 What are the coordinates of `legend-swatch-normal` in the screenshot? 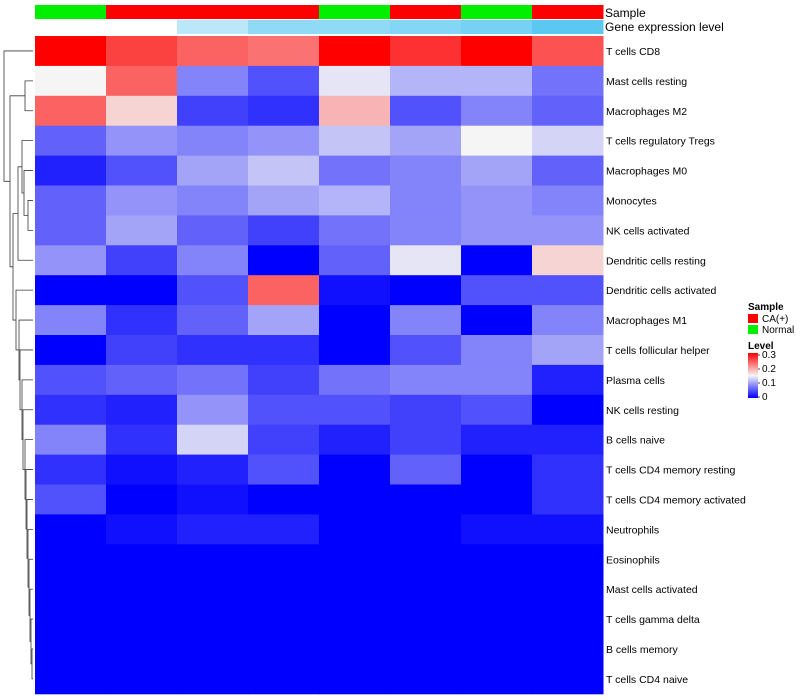 It's located at (753, 329).